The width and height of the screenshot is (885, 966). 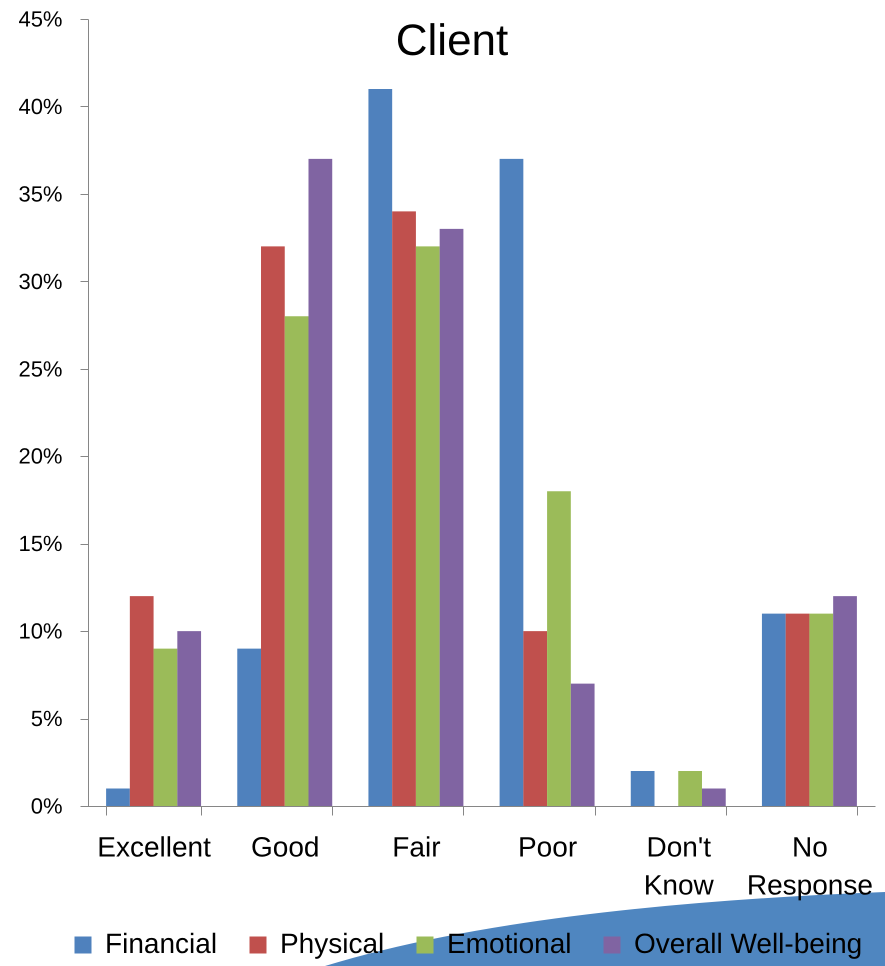 I want to click on y-tick-label: 25%, so click(x=40, y=369).